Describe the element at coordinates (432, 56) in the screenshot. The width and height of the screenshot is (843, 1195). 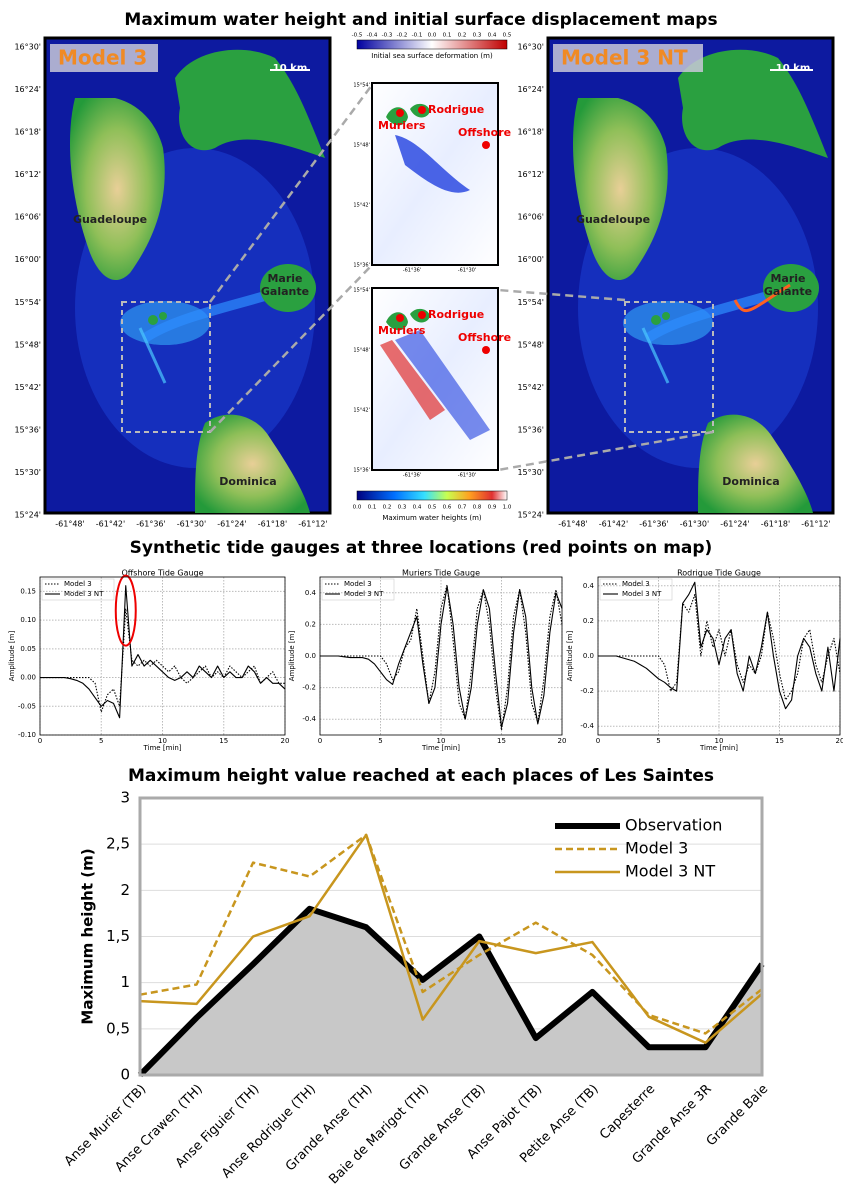
I see `colorbar-label: Initial sea surface deformation (m)` at that location.